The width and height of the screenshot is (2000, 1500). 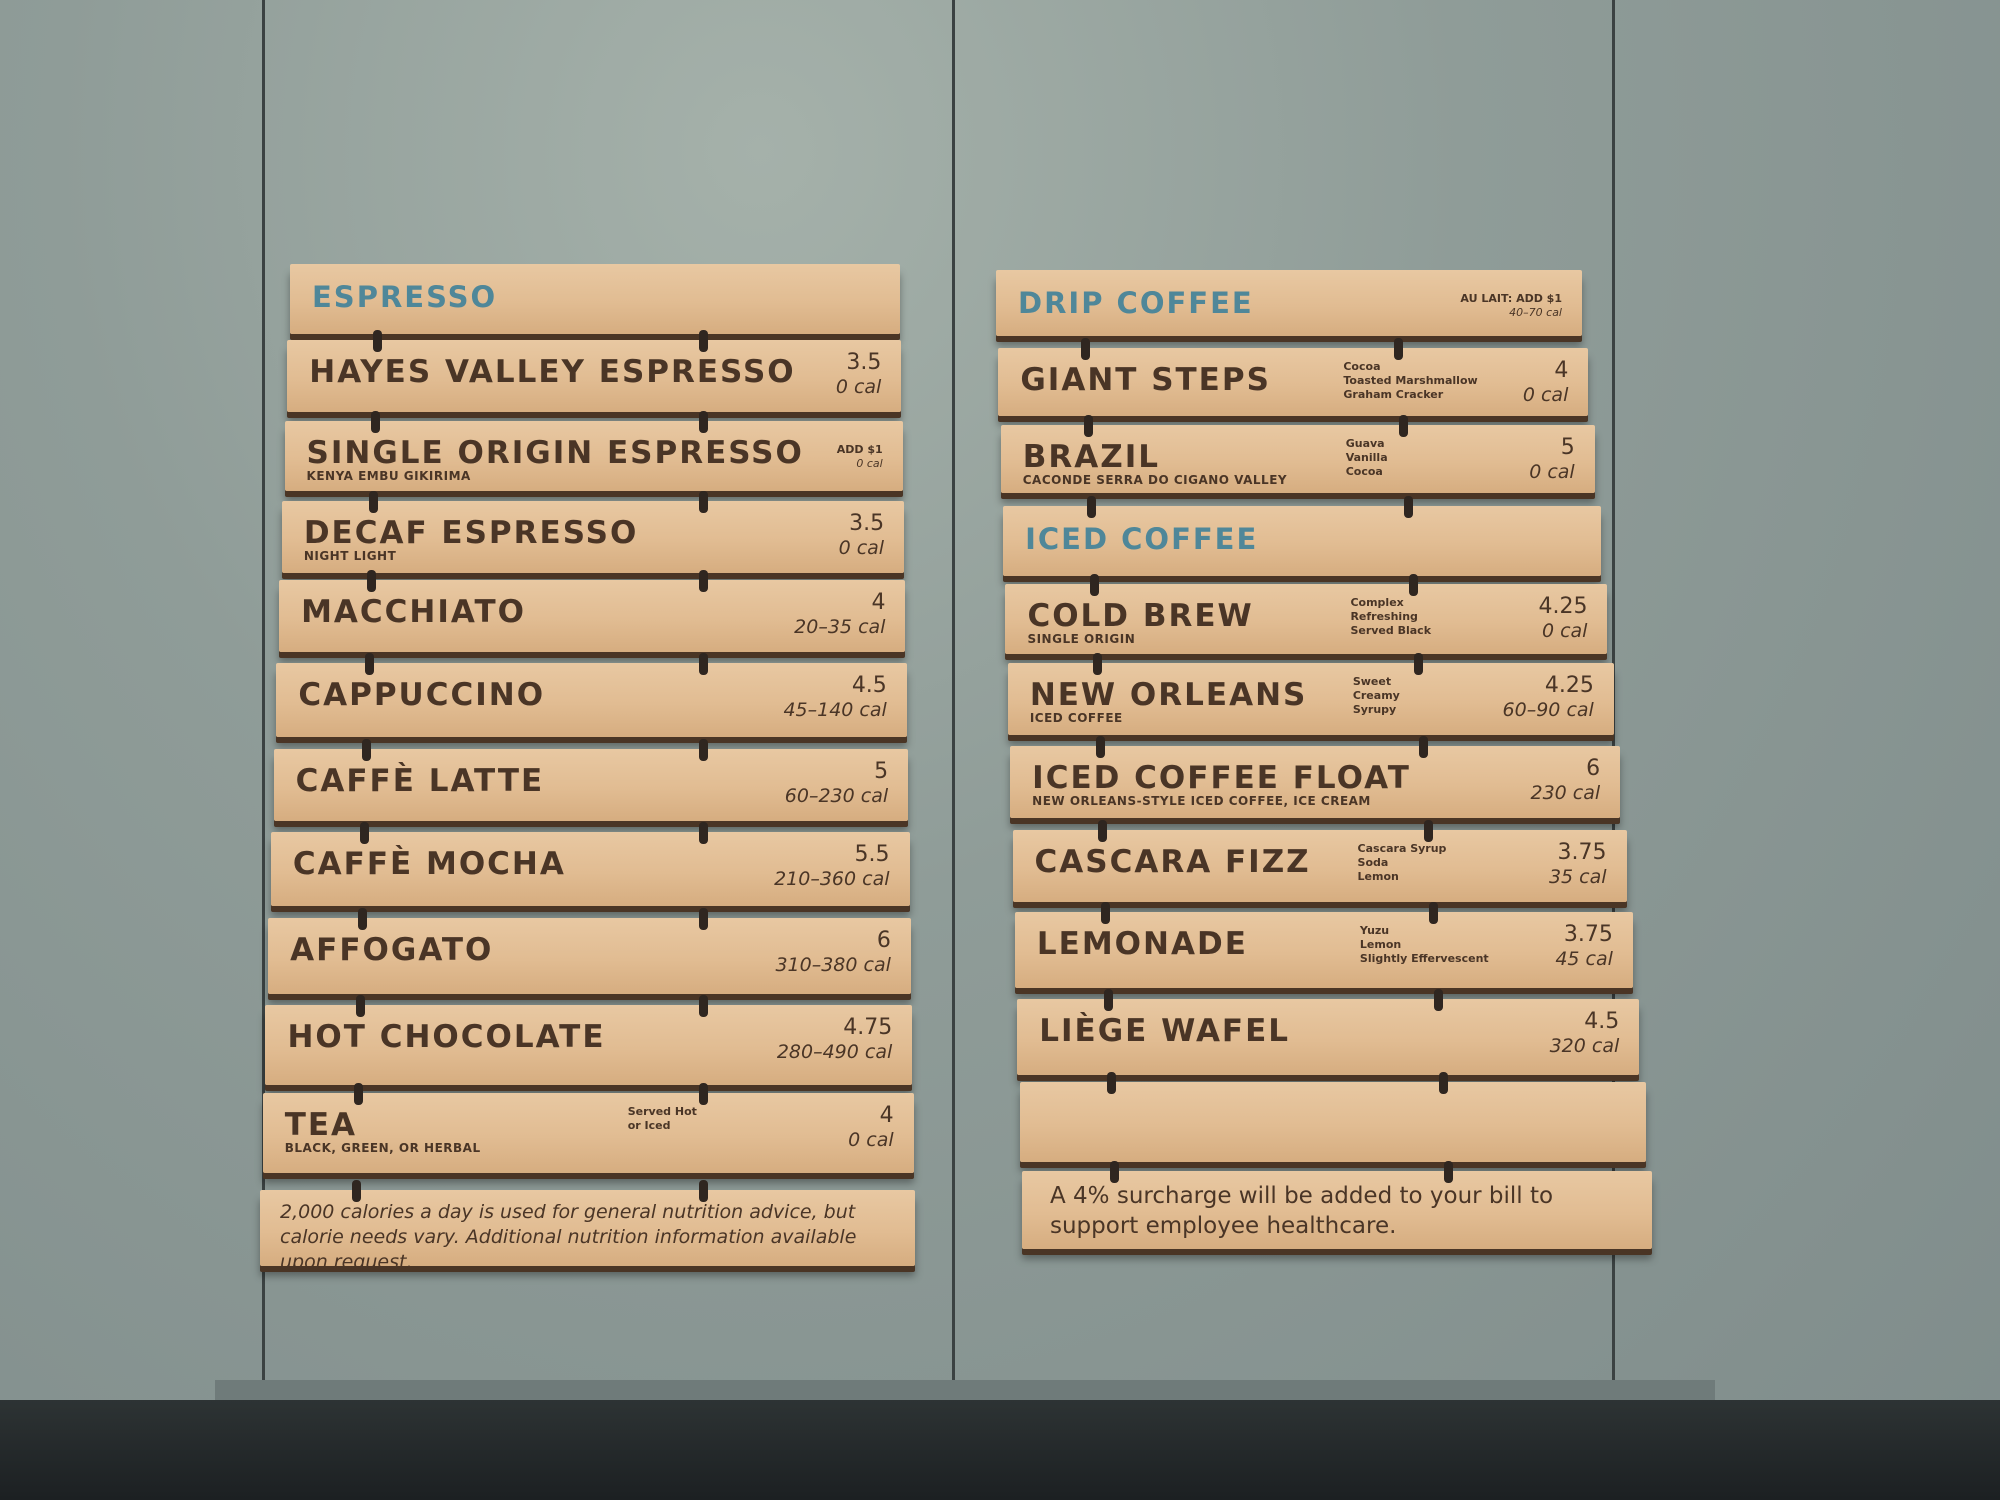 What do you see at coordinates (591, 780) in the screenshot?
I see `item-plank: CAFFÈ LATTE 5 60–230 cal` at bounding box center [591, 780].